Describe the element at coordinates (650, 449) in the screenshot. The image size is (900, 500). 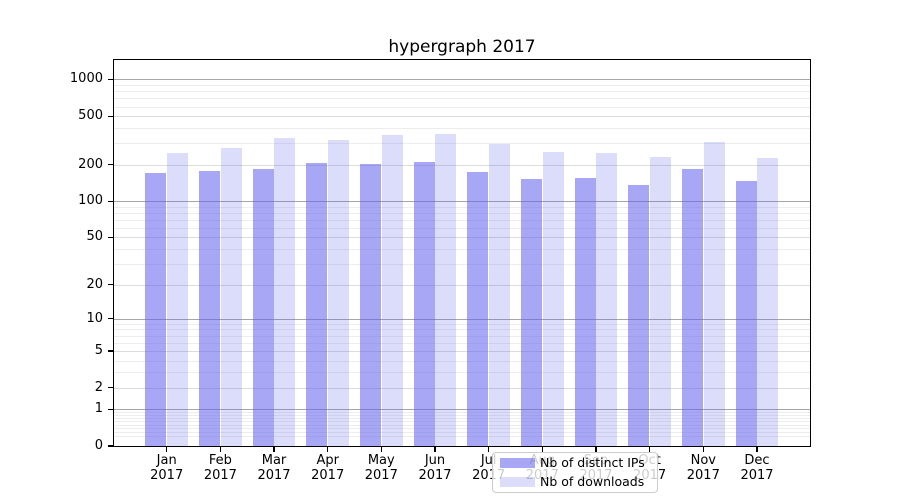
I see `x-tick-oct` at that location.